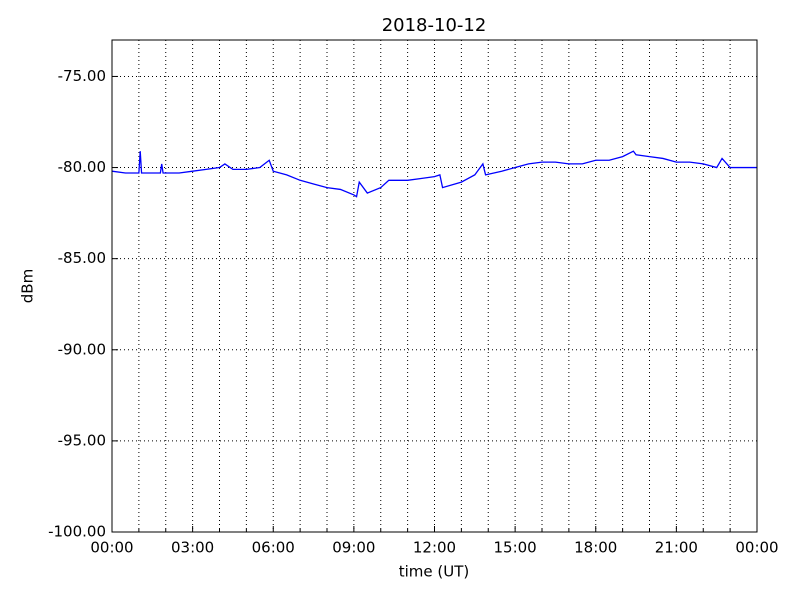 The width and height of the screenshot is (800, 600). What do you see at coordinates (676, 548) in the screenshot?
I see `x-tick-label: 21:00` at bounding box center [676, 548].